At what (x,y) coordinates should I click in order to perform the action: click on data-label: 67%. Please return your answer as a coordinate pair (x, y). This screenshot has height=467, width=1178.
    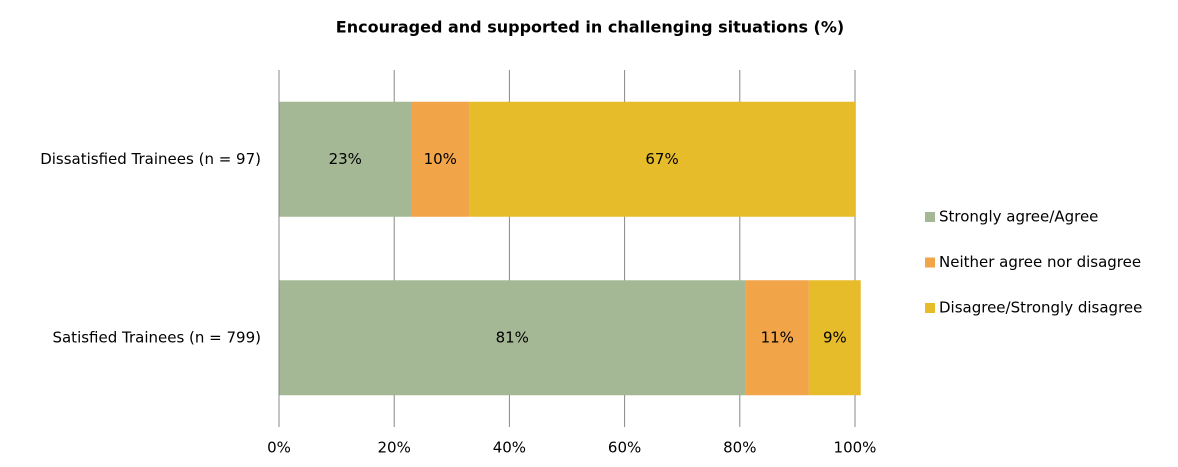
    Looking at the image, I should click on (661, 159).